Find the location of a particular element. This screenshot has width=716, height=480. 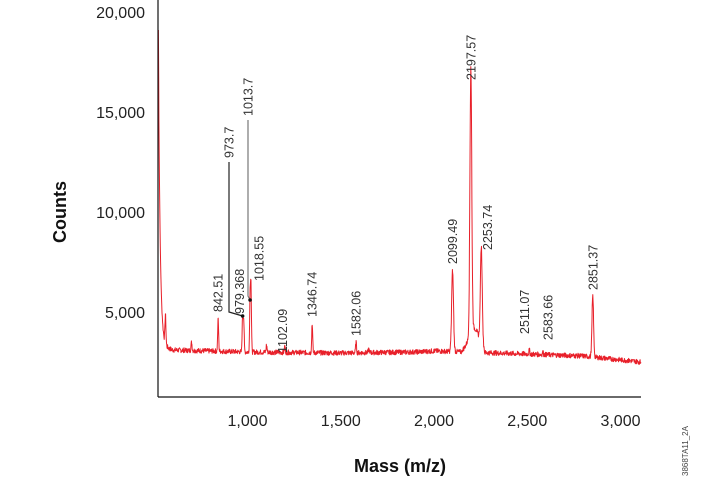

peak-label: 1582.06 is located at coordinates (357, 313).